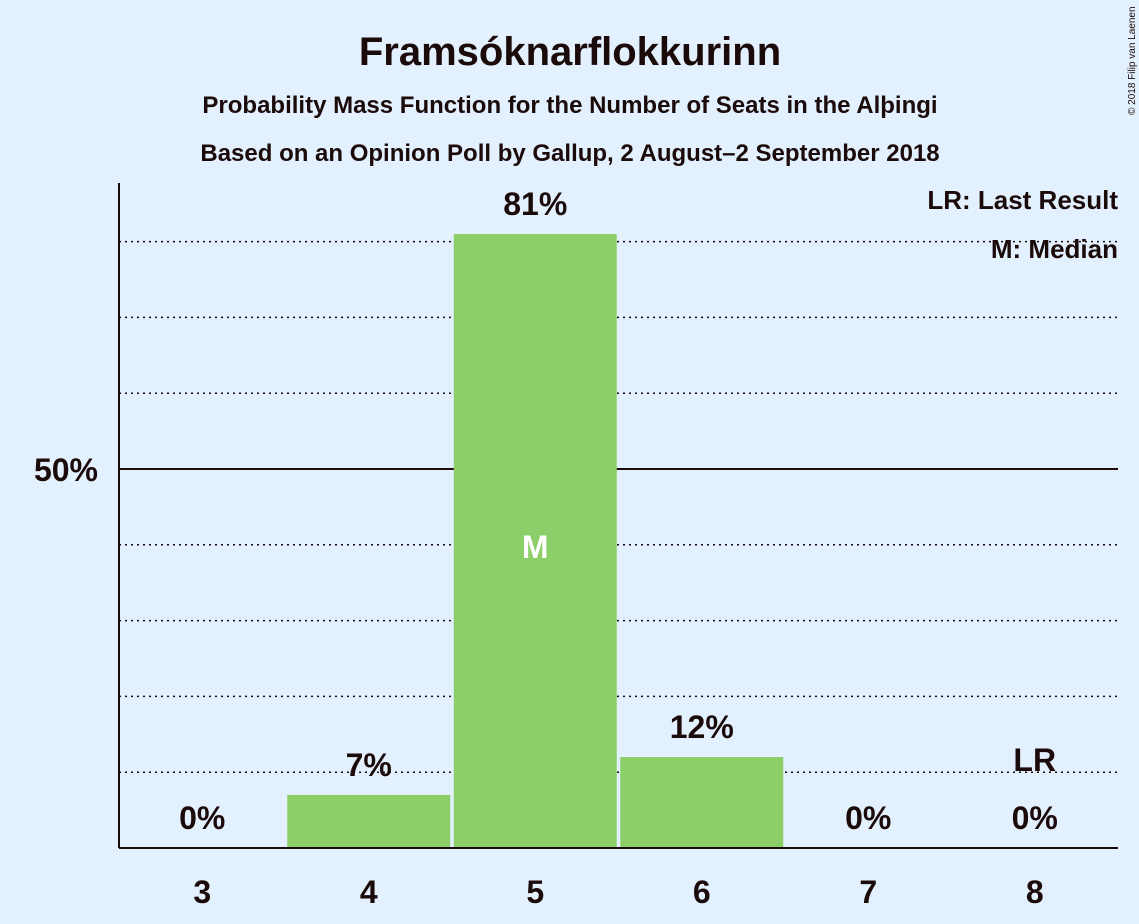  I want to click on bar-value-label: 12%, so click(702, 727).